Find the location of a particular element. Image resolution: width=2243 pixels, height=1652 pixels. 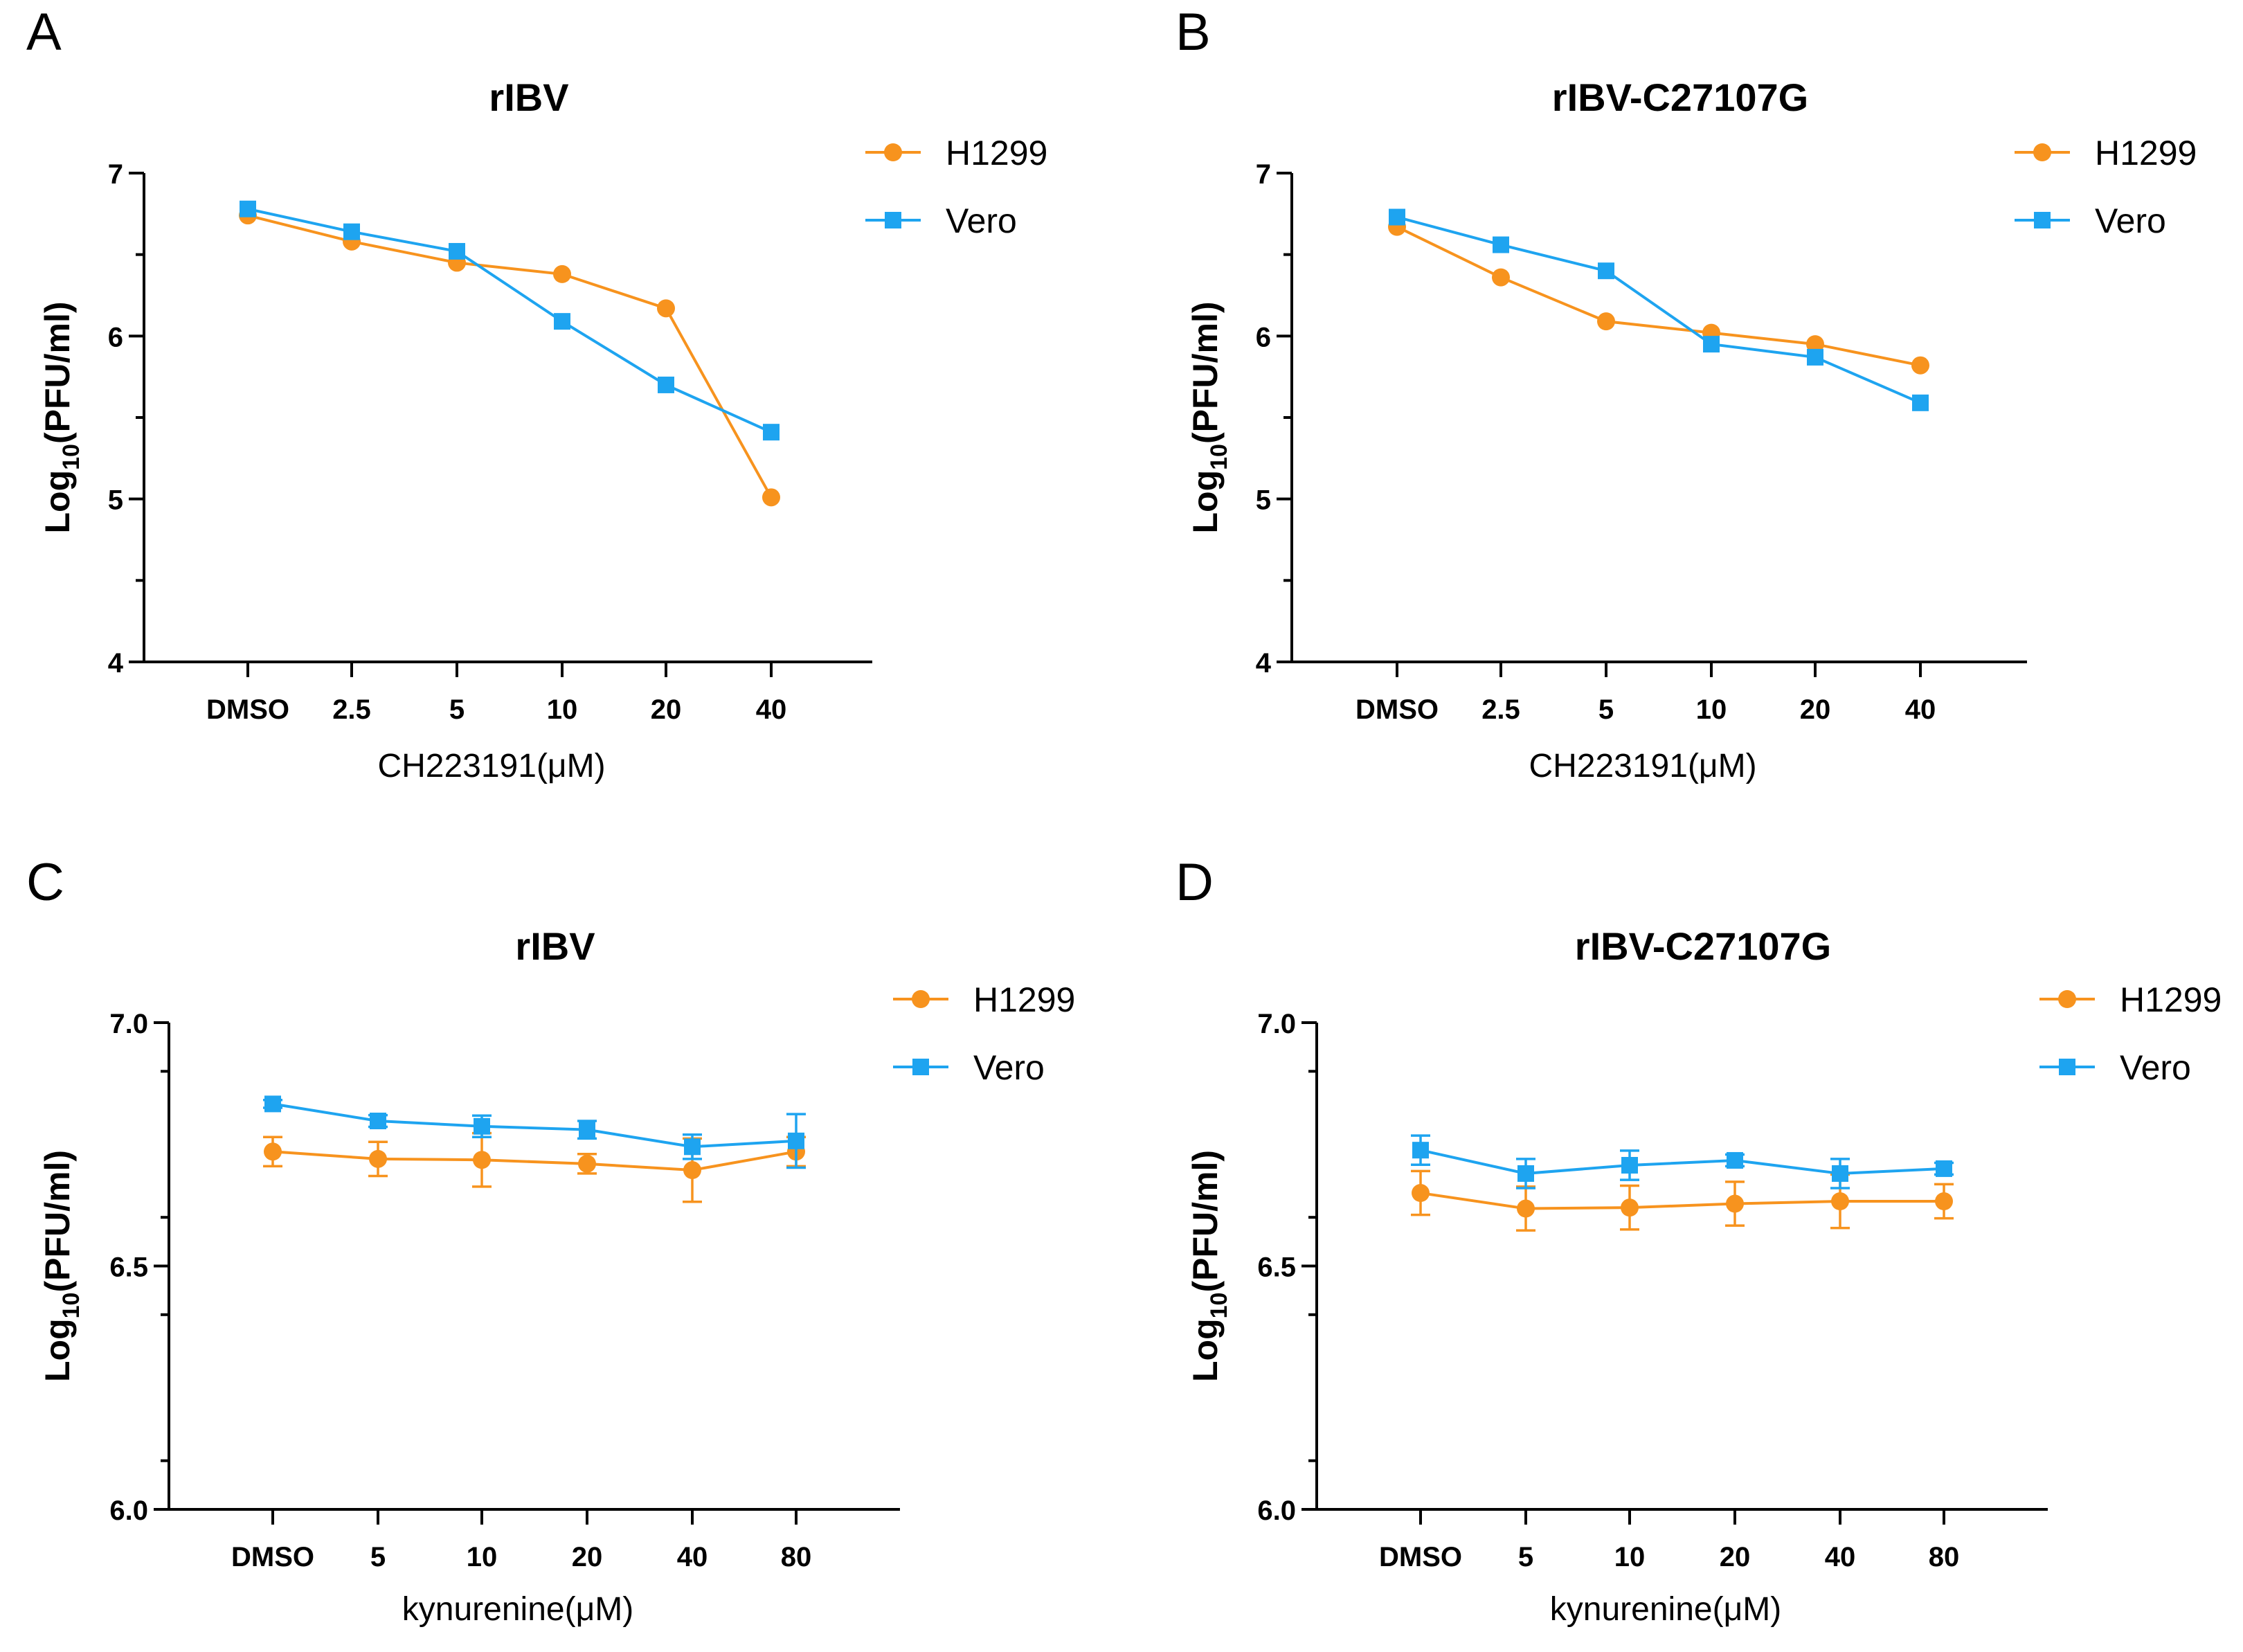

series-vero is located at coordinates (510, 320).